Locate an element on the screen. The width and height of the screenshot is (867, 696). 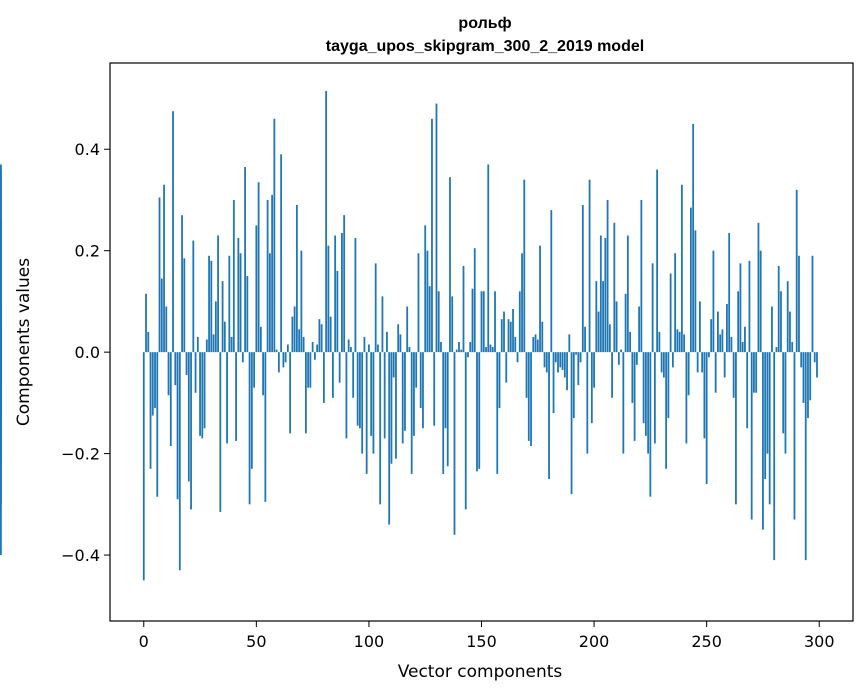
chart-title: рольф is located at coordinates (484, 23).